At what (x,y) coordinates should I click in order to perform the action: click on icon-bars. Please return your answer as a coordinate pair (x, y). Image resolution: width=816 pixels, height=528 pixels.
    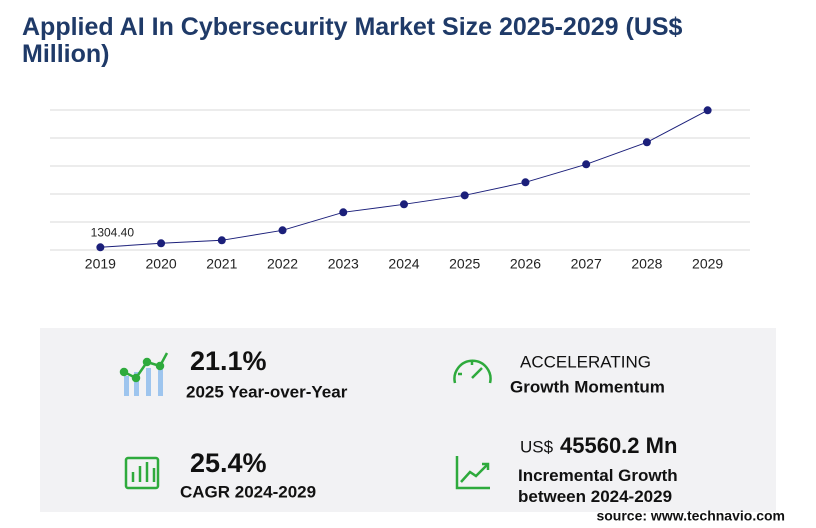
    Looking at the image, I should click on (142, 473).